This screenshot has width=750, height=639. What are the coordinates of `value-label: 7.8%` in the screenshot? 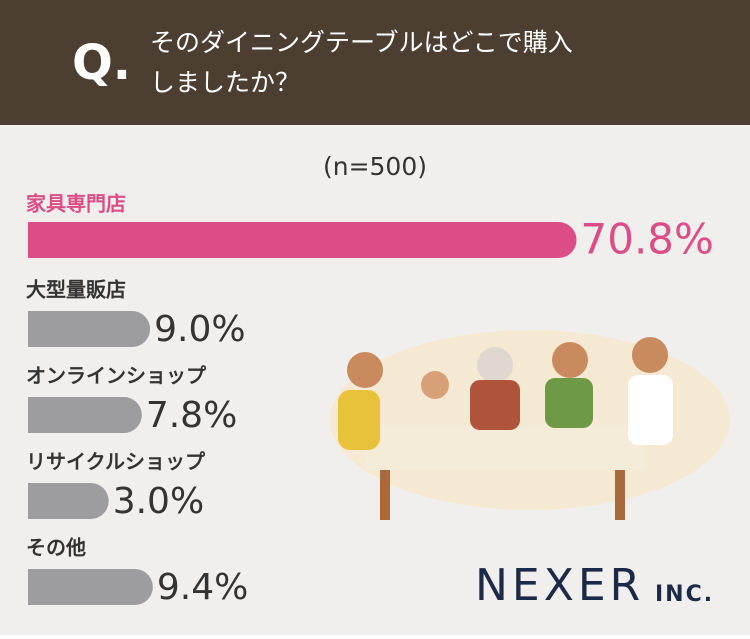 It's located at (191, 415).